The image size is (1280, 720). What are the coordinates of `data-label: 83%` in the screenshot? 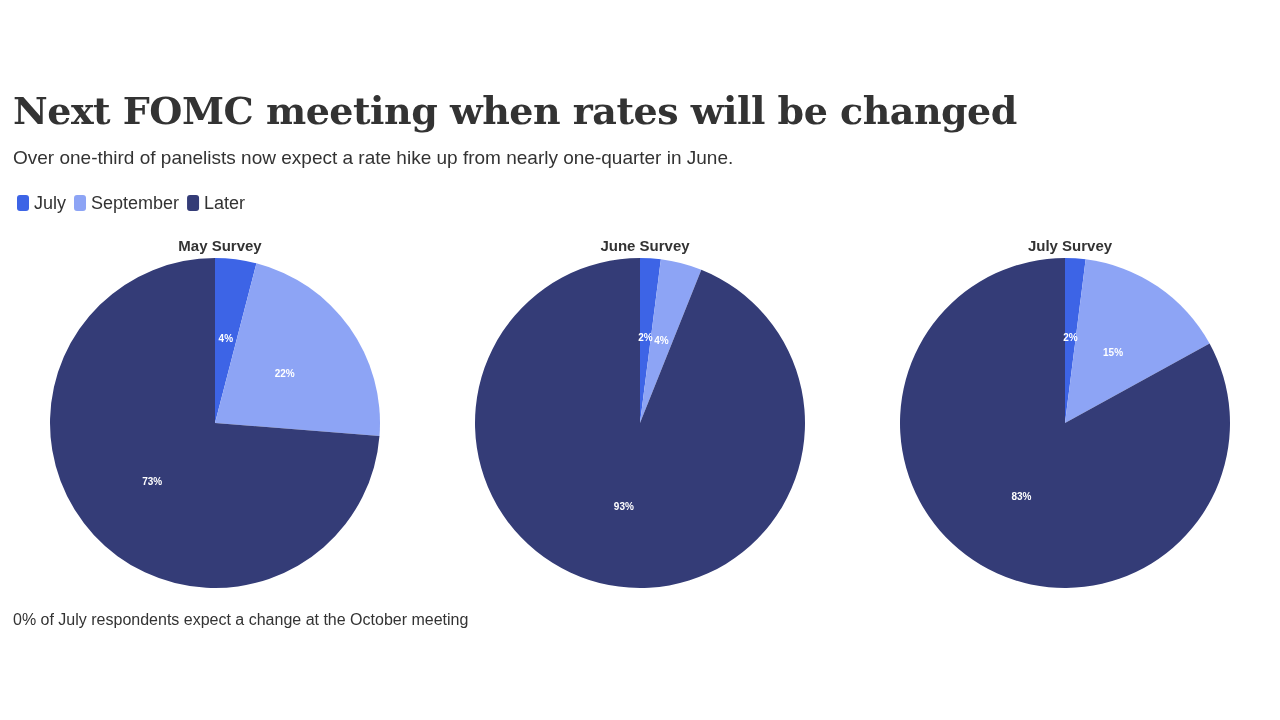 It's located at (1021, 497).